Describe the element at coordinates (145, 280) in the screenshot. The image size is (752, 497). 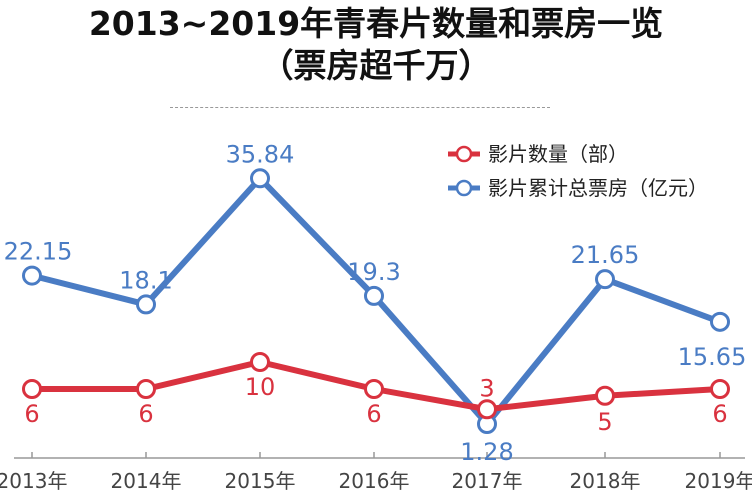
I see `data-label-boxoffice: 18.1` at that location.